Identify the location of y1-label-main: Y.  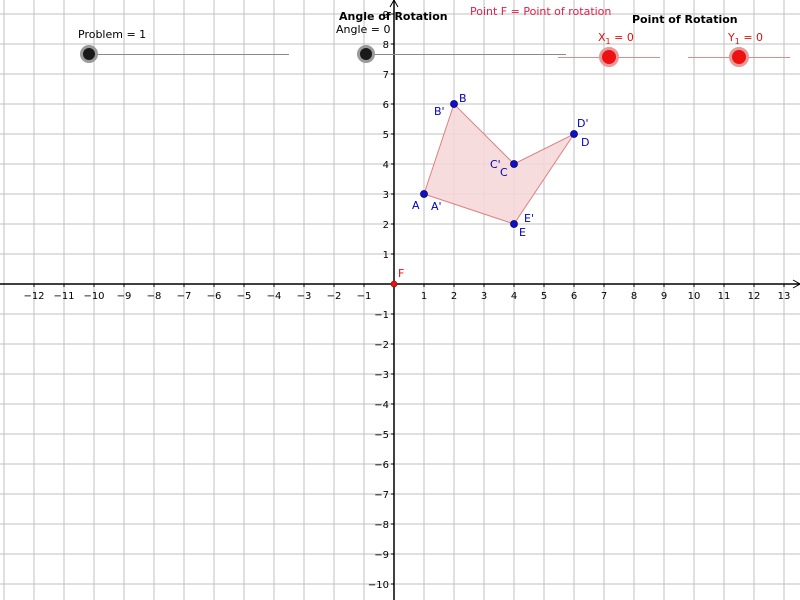
(731, 37).